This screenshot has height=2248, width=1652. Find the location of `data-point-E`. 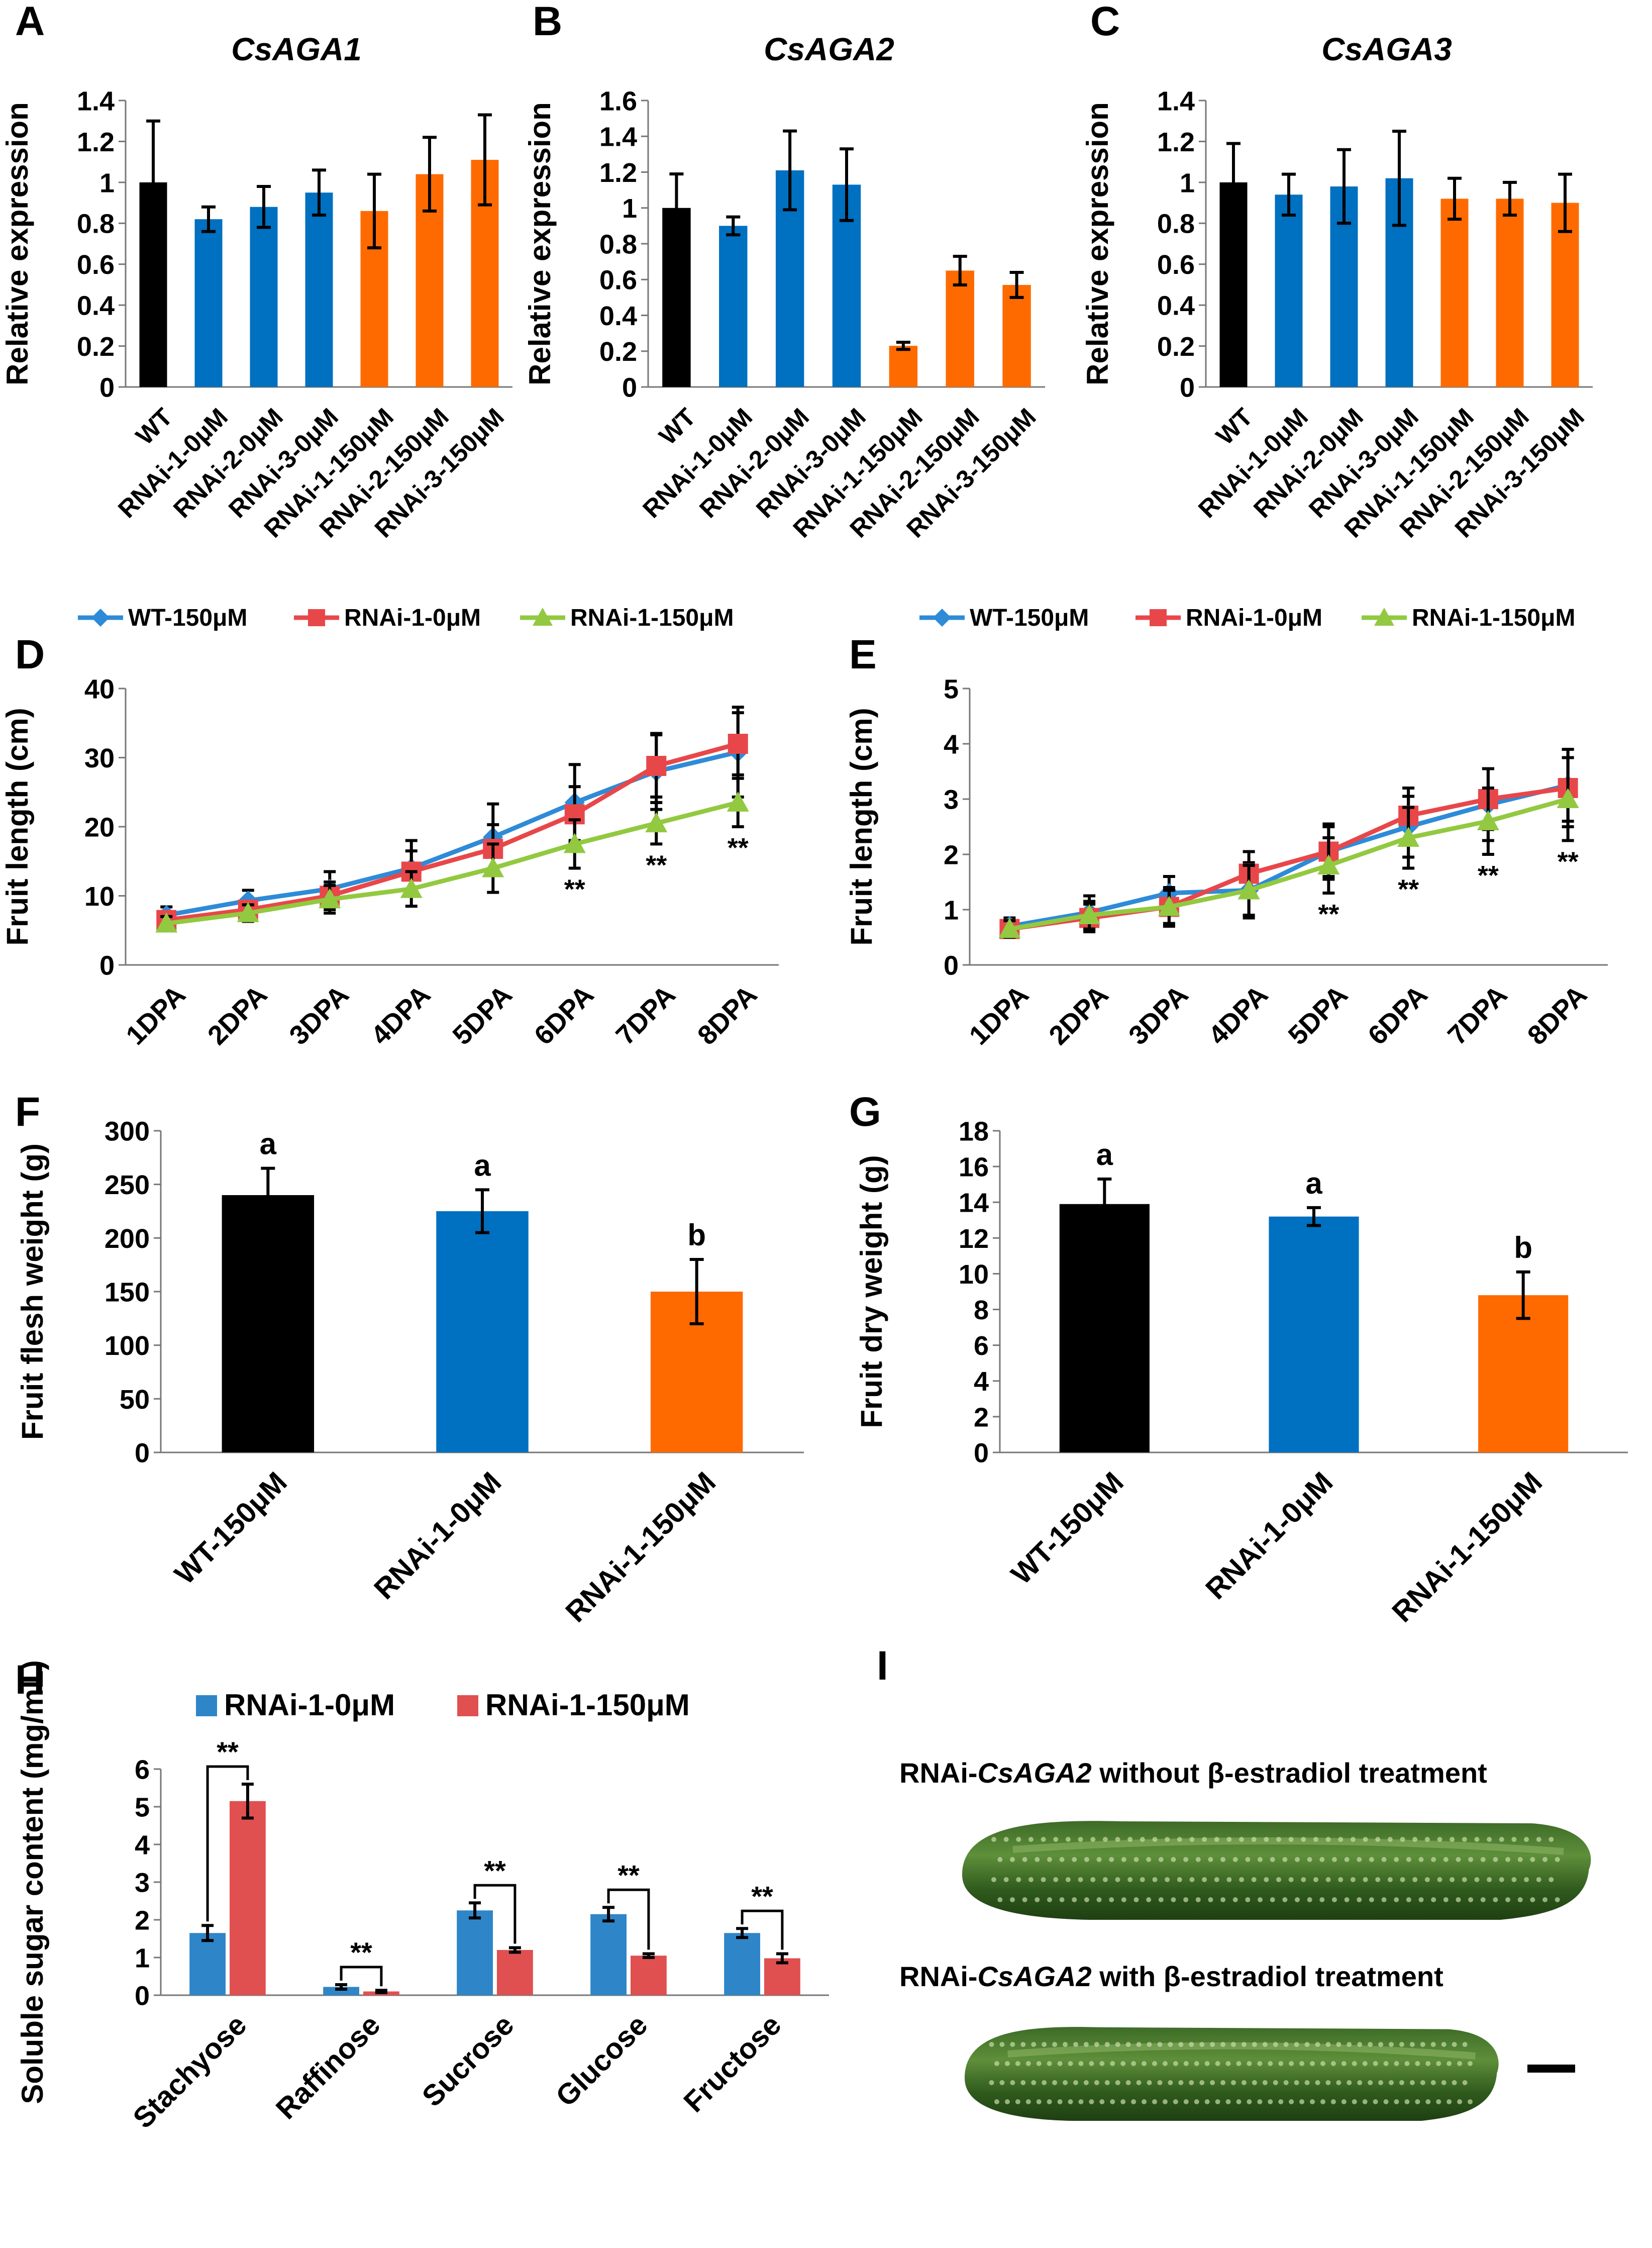

data-point-E is located at coordinates (1169, 906).